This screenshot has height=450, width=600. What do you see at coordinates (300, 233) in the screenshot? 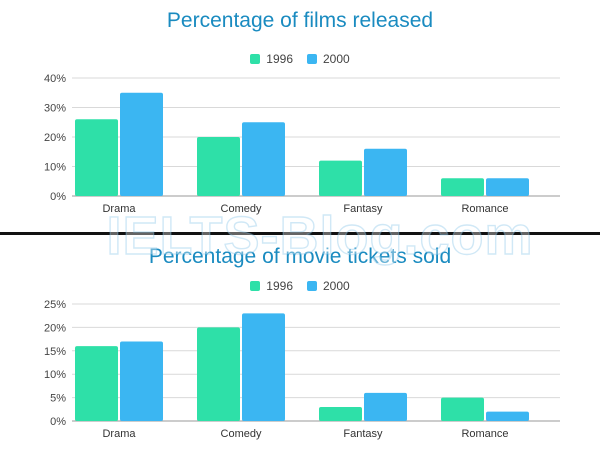
I see `divider` at bounding box center [300, 233].